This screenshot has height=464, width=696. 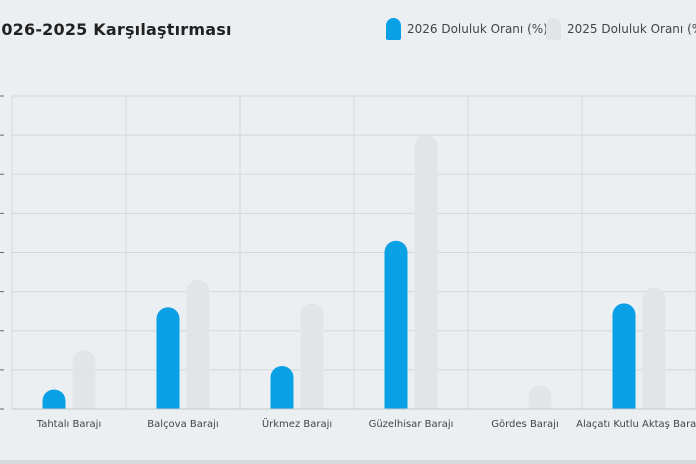 What do you see at coordinates (636, 424) in the screenshot?
I see `x-tick-label-5: Alaçatı Kutlu Aktaş Barajı` at bounding box center [636, 424].